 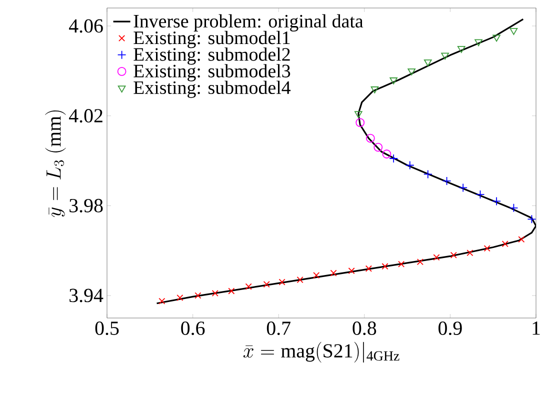 I want to click on legend-label: Existing: submodel4, so click(x=212, y=89).